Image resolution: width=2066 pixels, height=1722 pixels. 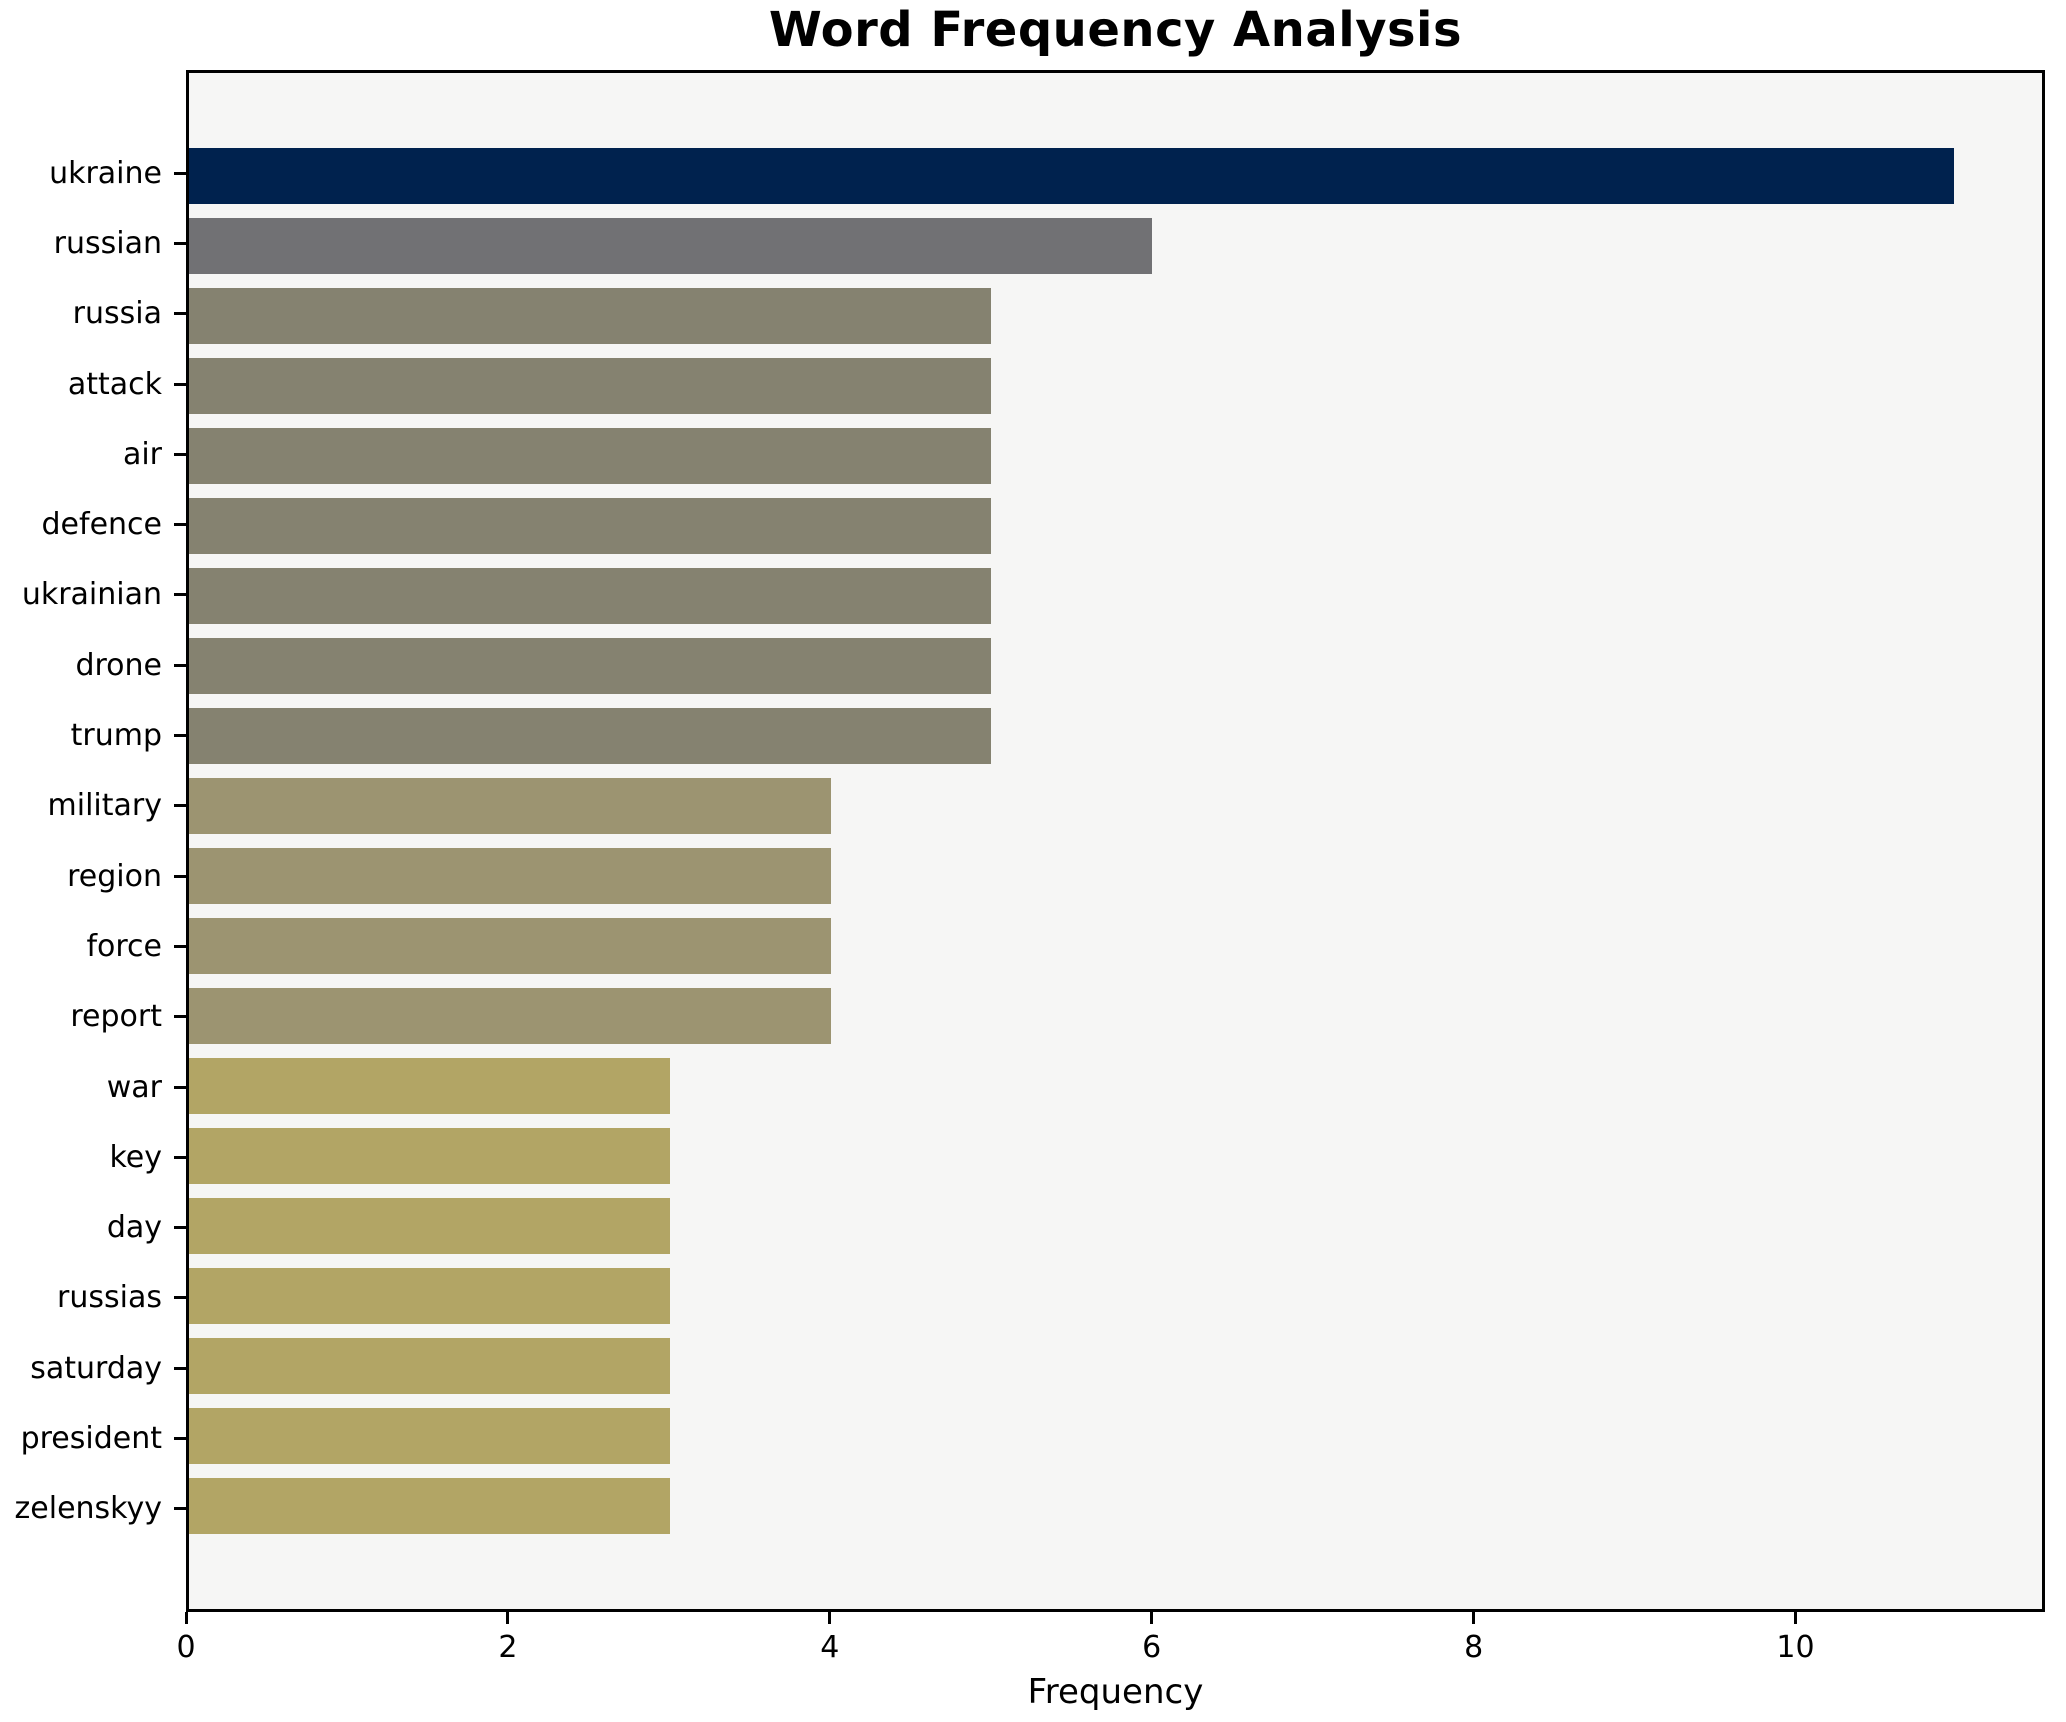 What do you see at coordinates (116, 1017) in the screenshot?
I see `y-axis-label-report: report` at bounding box center [116, 1017].